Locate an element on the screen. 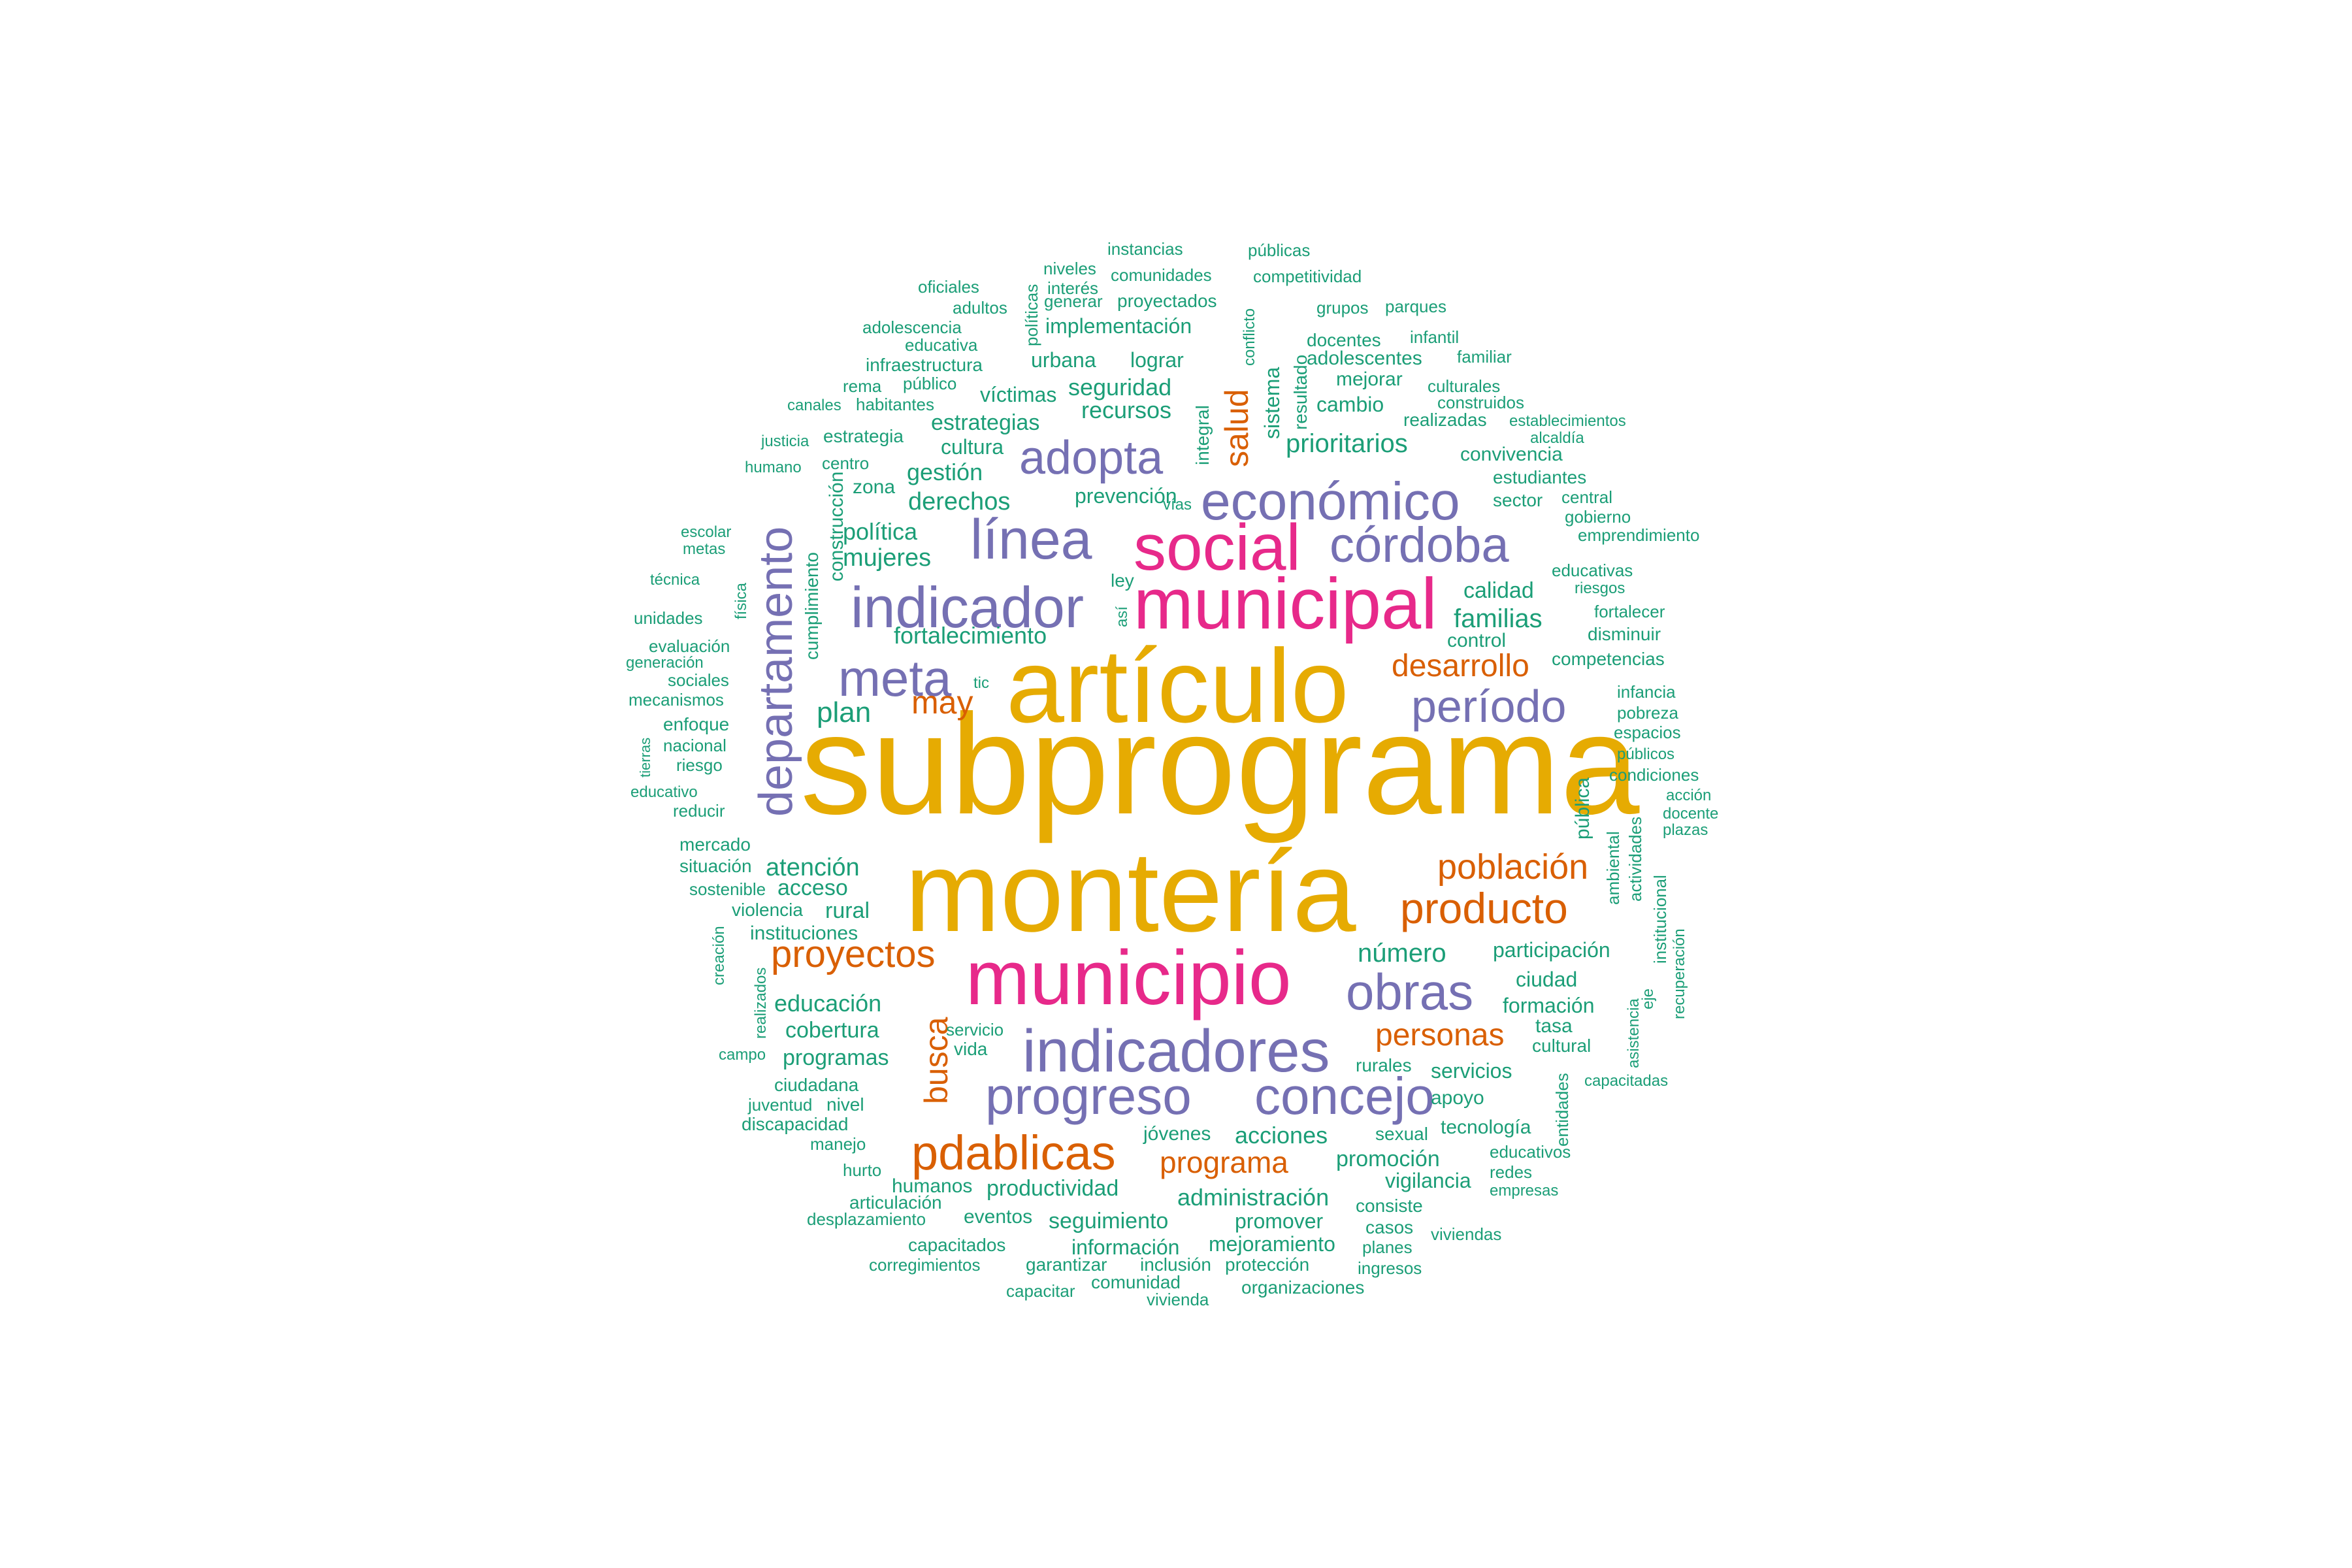 Image resolution: width=2352 pixels, height=1568 pixels. word-recursos: recursos is located at coordinates (1126, 410).